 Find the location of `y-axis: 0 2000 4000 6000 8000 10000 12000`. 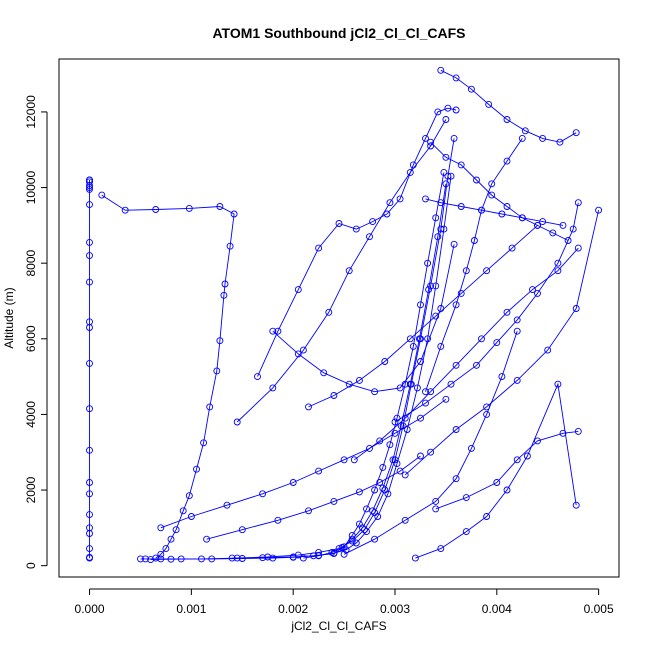

y-axis: 0 2000 4000 6000 8000 10000 12000 is located at coordinates (36, 332).